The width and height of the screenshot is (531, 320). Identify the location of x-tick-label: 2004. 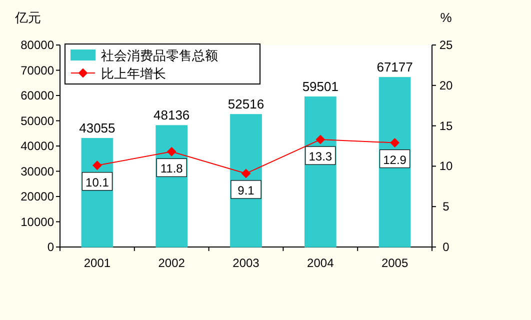
(320, 263).